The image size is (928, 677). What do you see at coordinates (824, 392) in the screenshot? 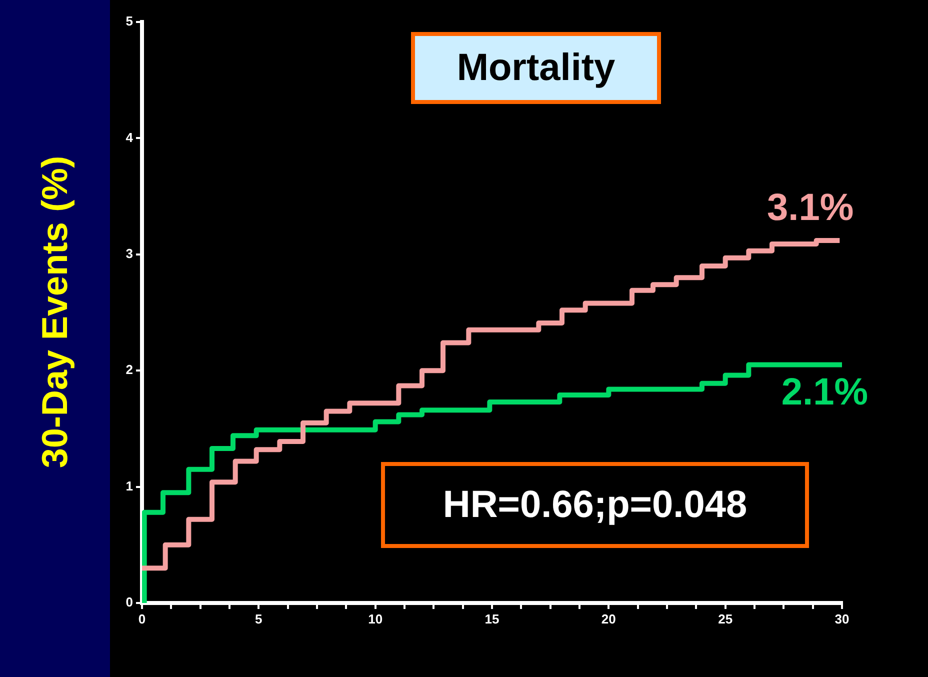
I see `annotation: 2.1%` at bounding box center [824, 392].